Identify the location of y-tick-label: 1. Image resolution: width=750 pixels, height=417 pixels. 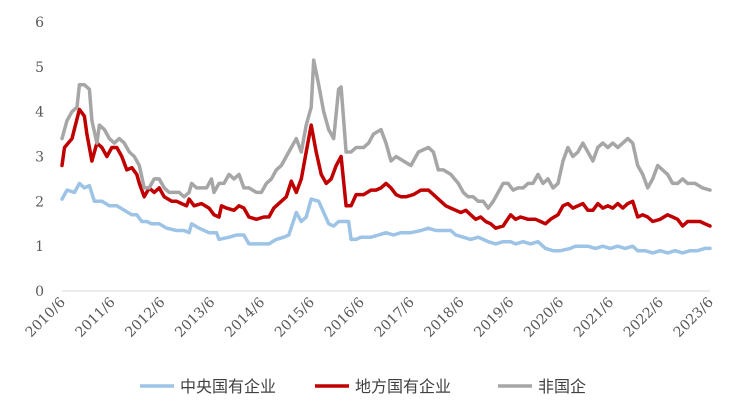
(39, 247).